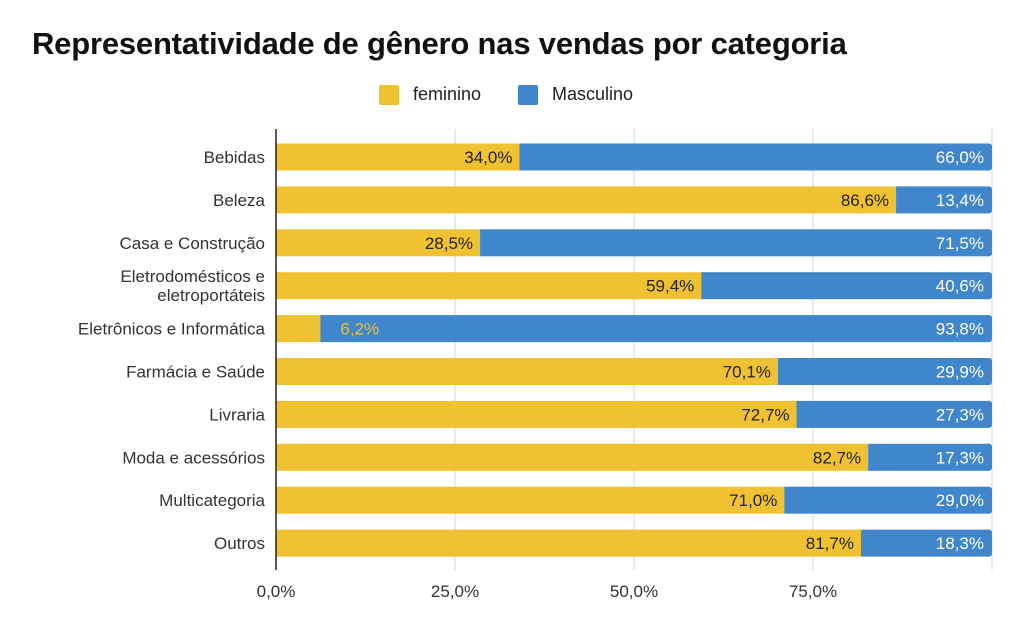  I want to click on y-category-label: Moda e acessórios, so click(193, 457).